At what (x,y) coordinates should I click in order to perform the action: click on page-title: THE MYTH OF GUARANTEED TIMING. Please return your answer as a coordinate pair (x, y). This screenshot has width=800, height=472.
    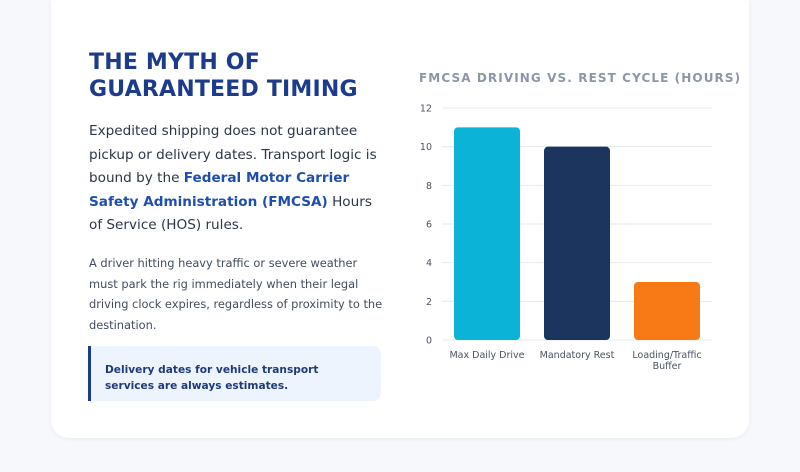
    Looking at the image, I should click on (223, 76).